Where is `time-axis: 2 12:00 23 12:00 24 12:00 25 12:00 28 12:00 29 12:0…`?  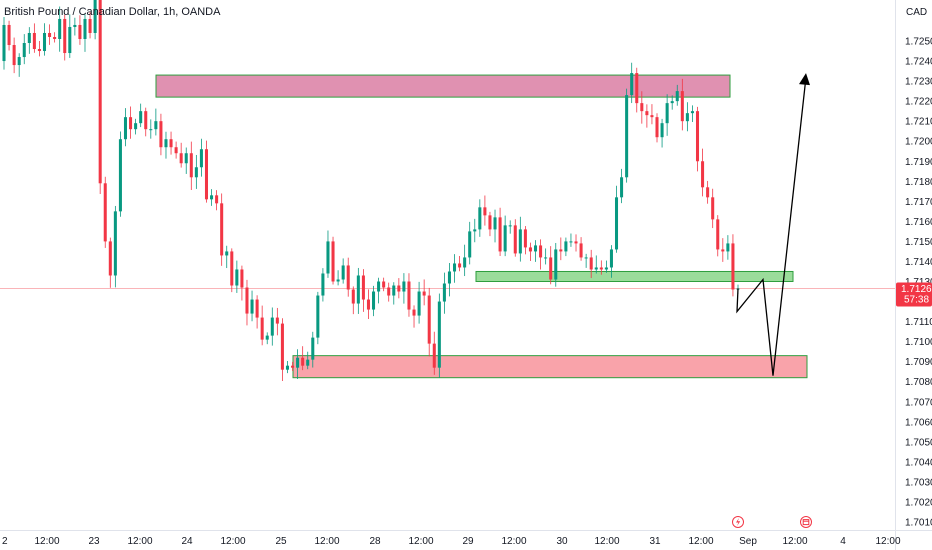
time-axis: 2 12:00 23 12:00 24 12:00 25 12:00 28 12:00 29 12:0… is located at coordinates (451, 541).